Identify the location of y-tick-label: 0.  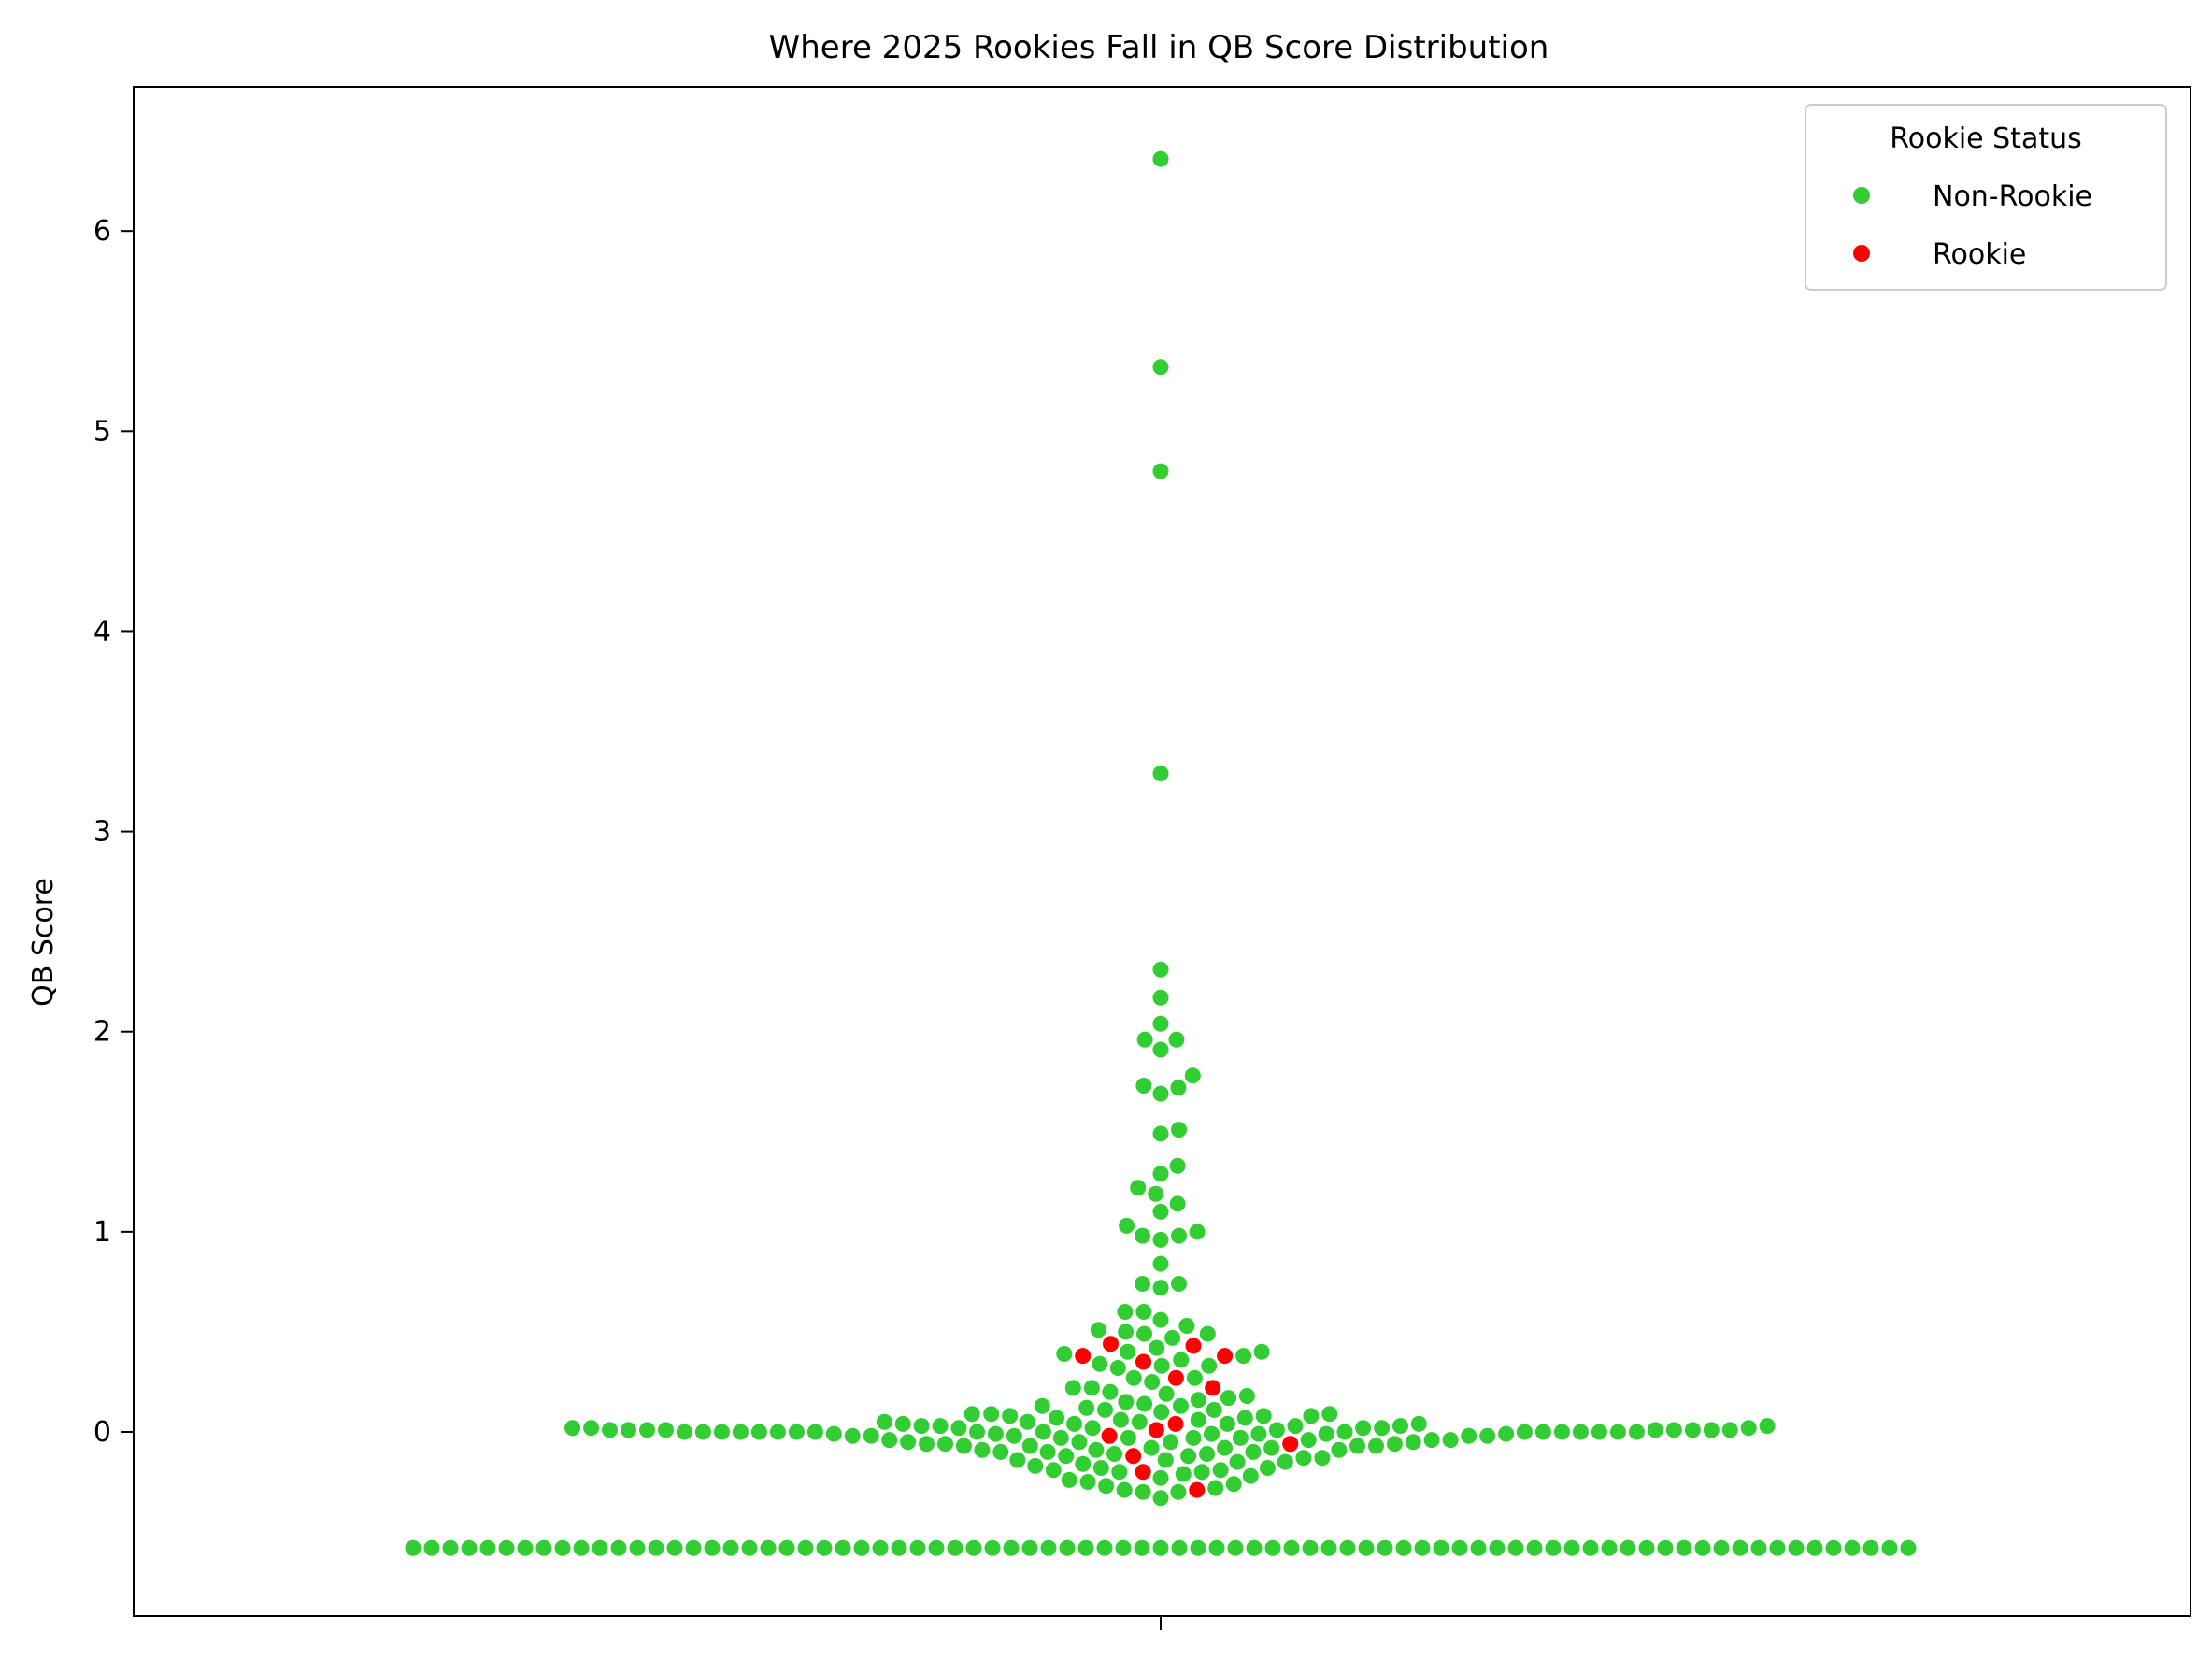
(102, 1432).